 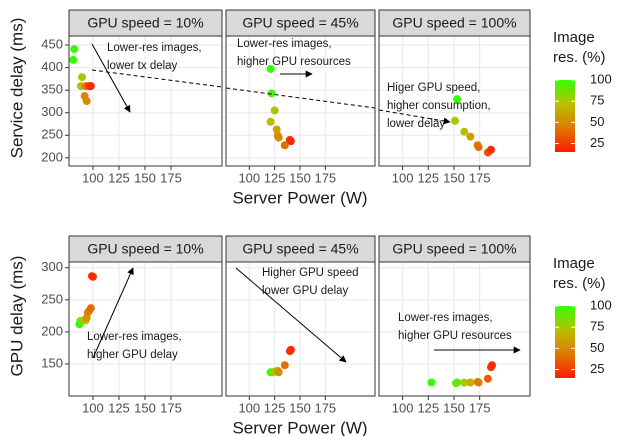 I want to click on annotation: lower GPU delay, so click(x=305, y=291).